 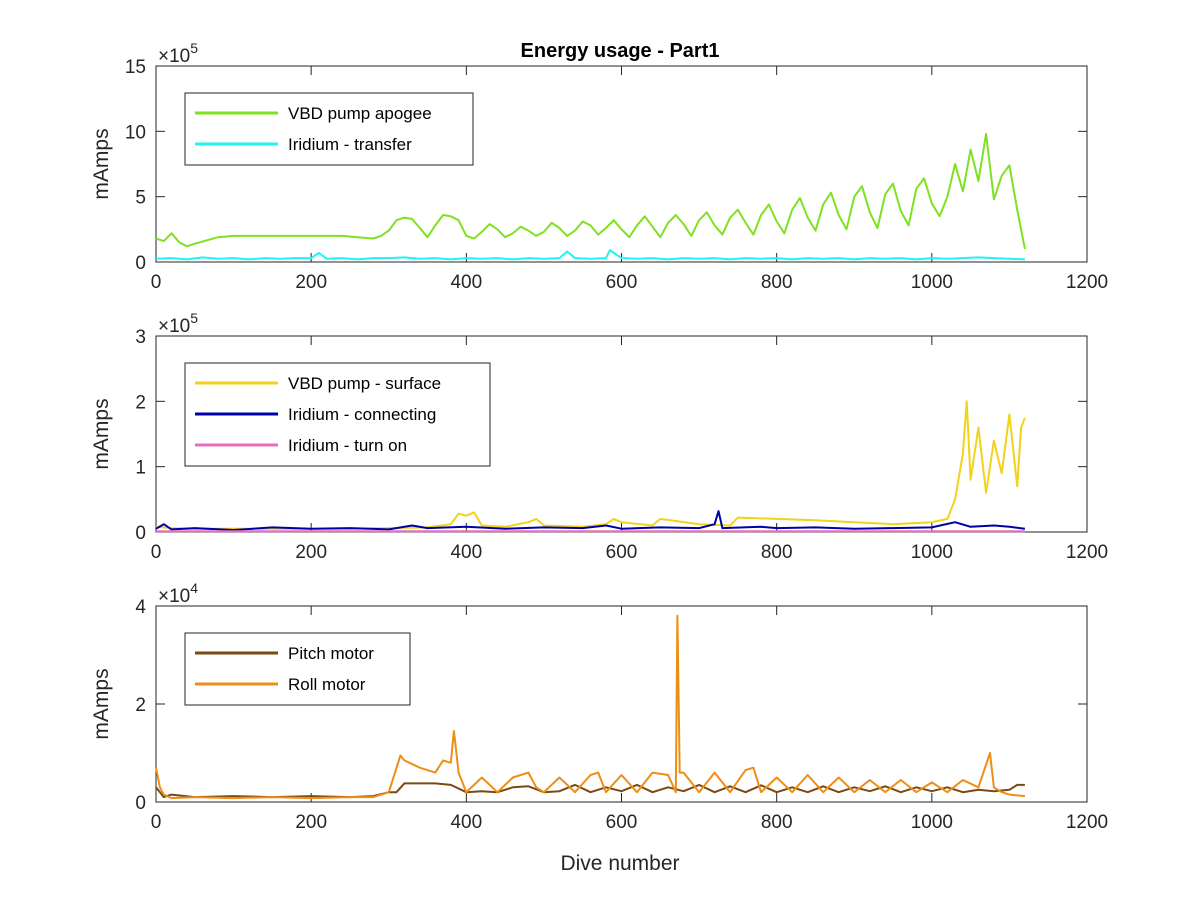 What do you see at coordinates (331, 653) in the screenshot?
I see `legend-entry: Pitch motor` at bounding box center [331, 653].